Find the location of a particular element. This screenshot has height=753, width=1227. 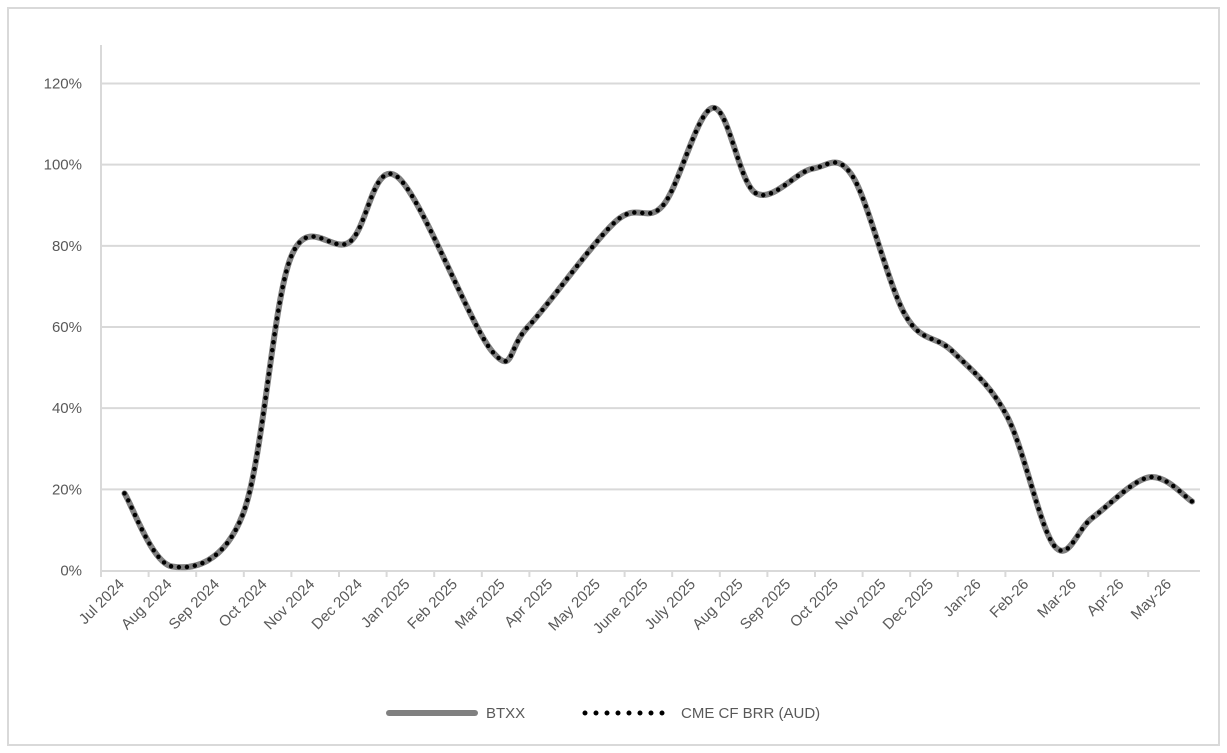

legend-label-btxx: BTXX is located at coordinates (505, 713).